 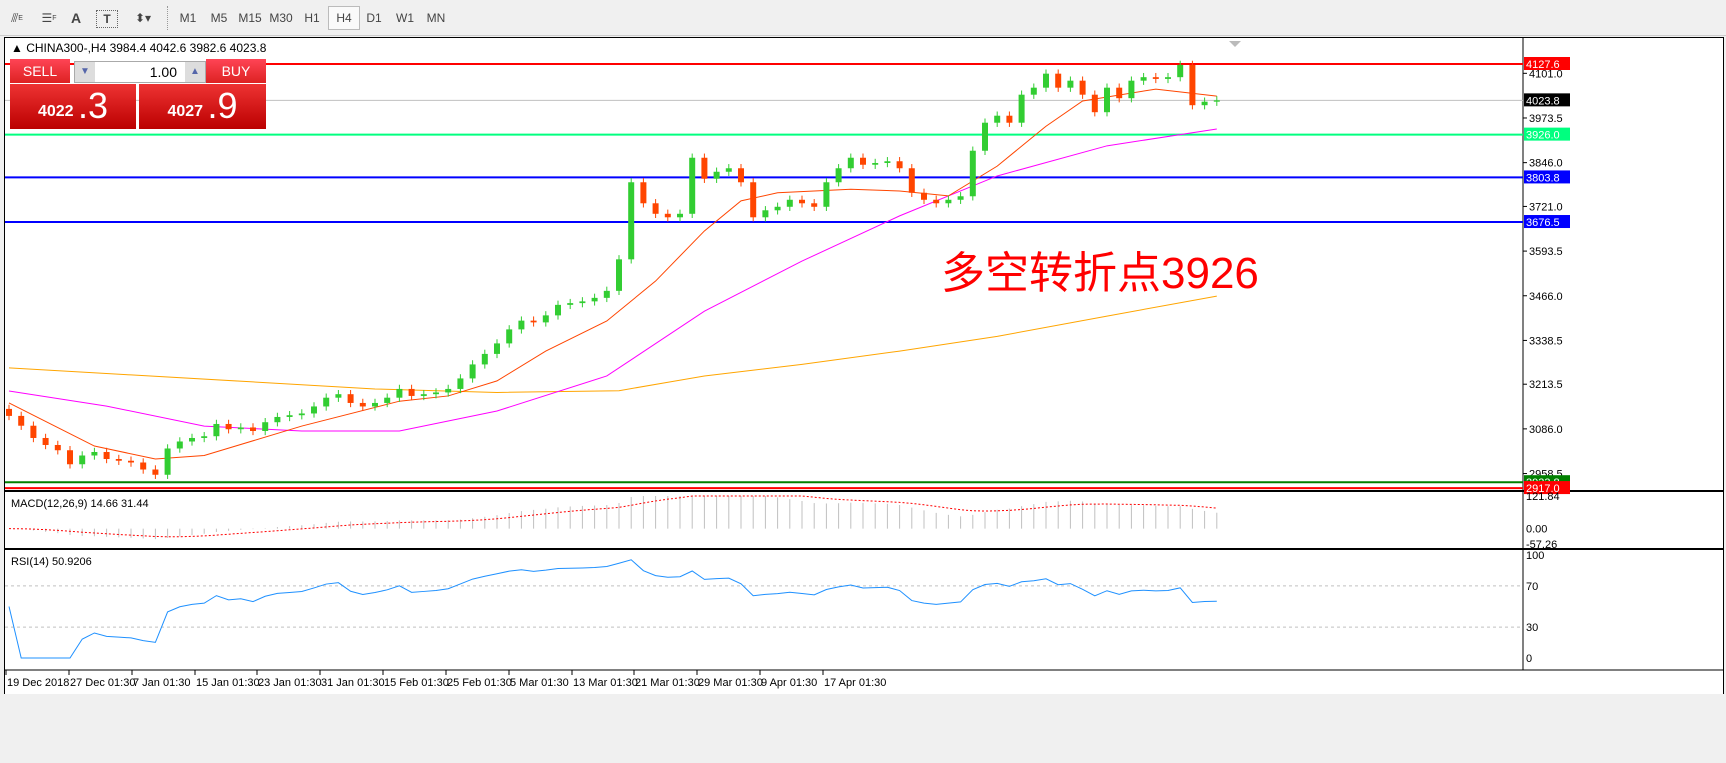 What do you see at coordinates (185, 111) in the screenshot?
I see `buy-price-main: 4027` at bounding box center [185, 111].